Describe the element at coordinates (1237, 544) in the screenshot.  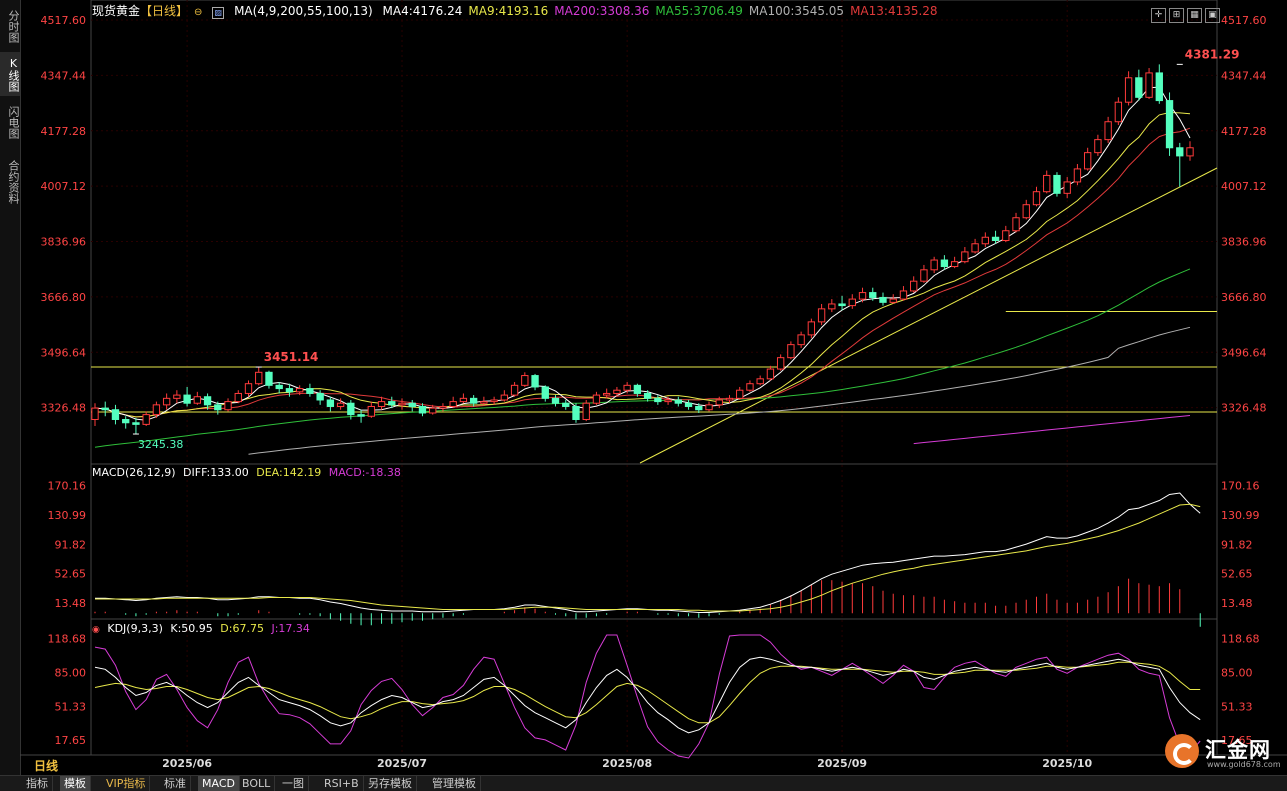
I see `macd-tick-right: 91.82` at that location.